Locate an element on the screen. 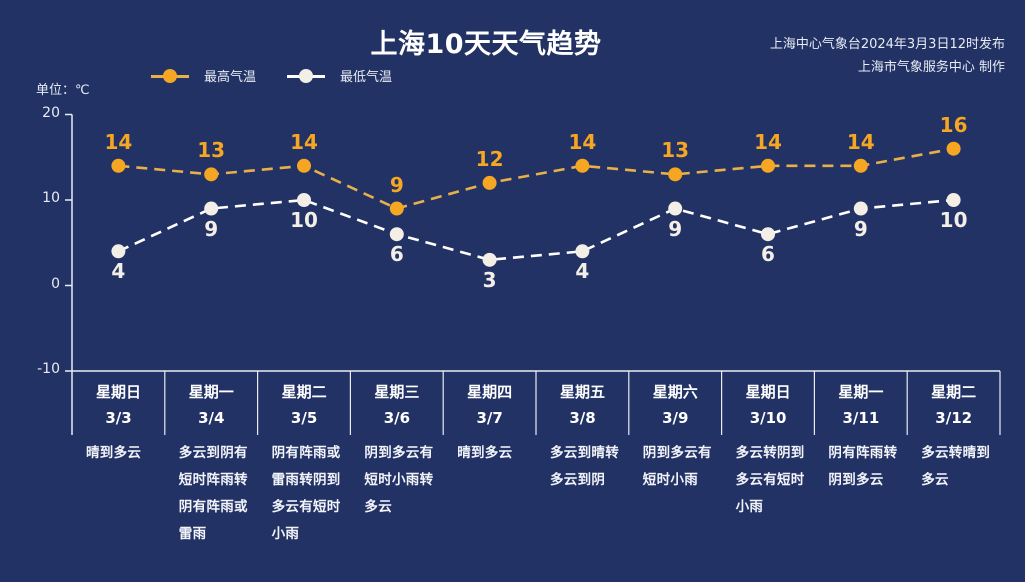 The width and height of the screenshot is (1025, 582). weekday-label: 星期五 is located at coordinates (582, 392).